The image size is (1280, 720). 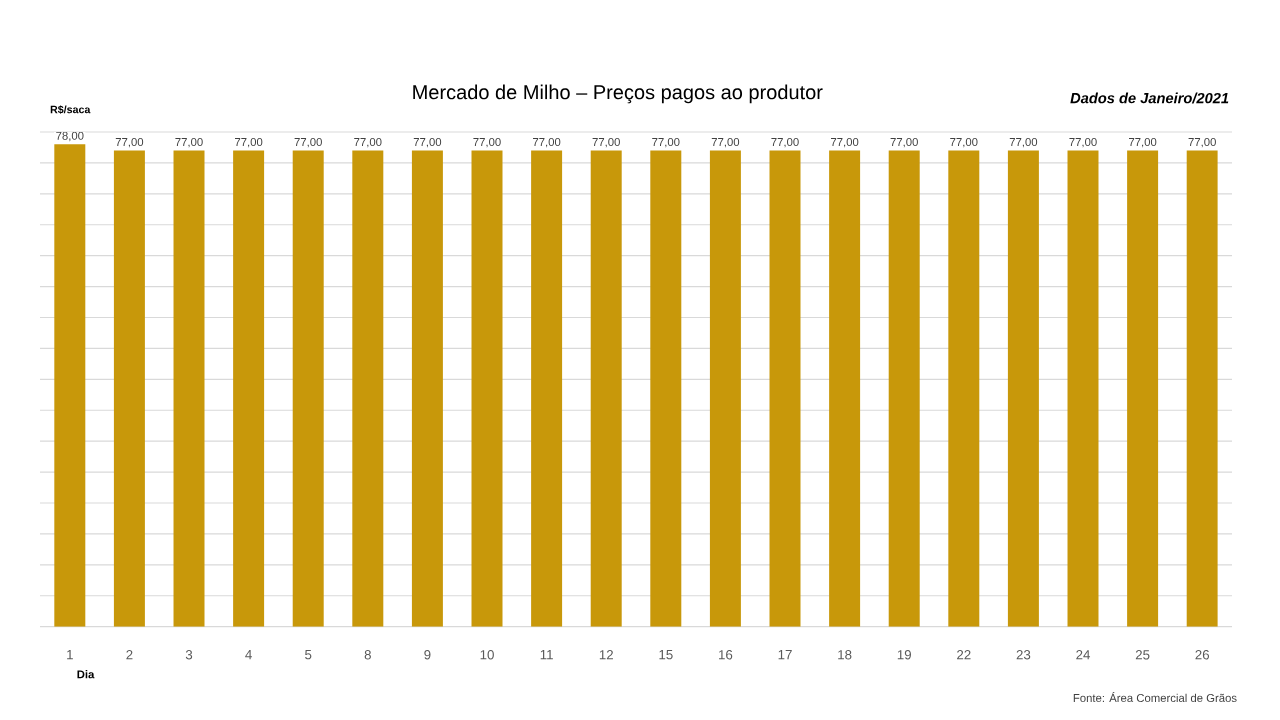 I want to click on x-tick-label: 4, so click(x=248, y=655).